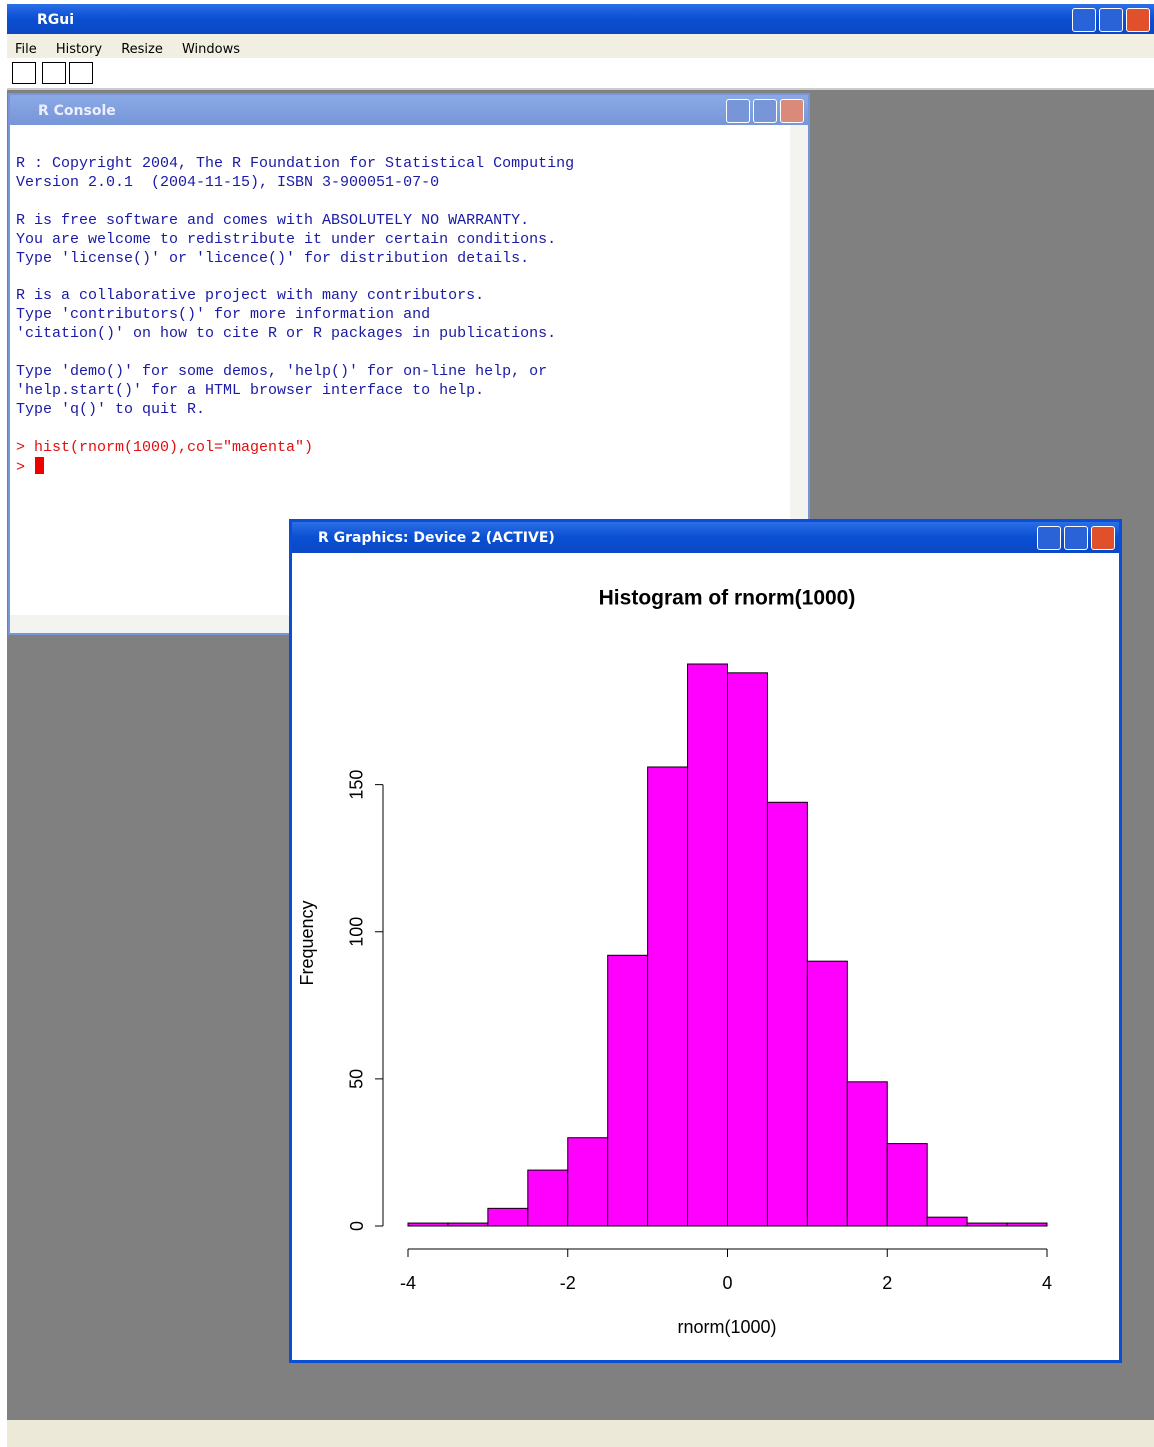 The image size is (1154, 1447). What do you see at coordinates (727, 598) in the screenshot?
I see `chart-title: Histogram of rnorm(1000)` at bounding box center [727, 598].